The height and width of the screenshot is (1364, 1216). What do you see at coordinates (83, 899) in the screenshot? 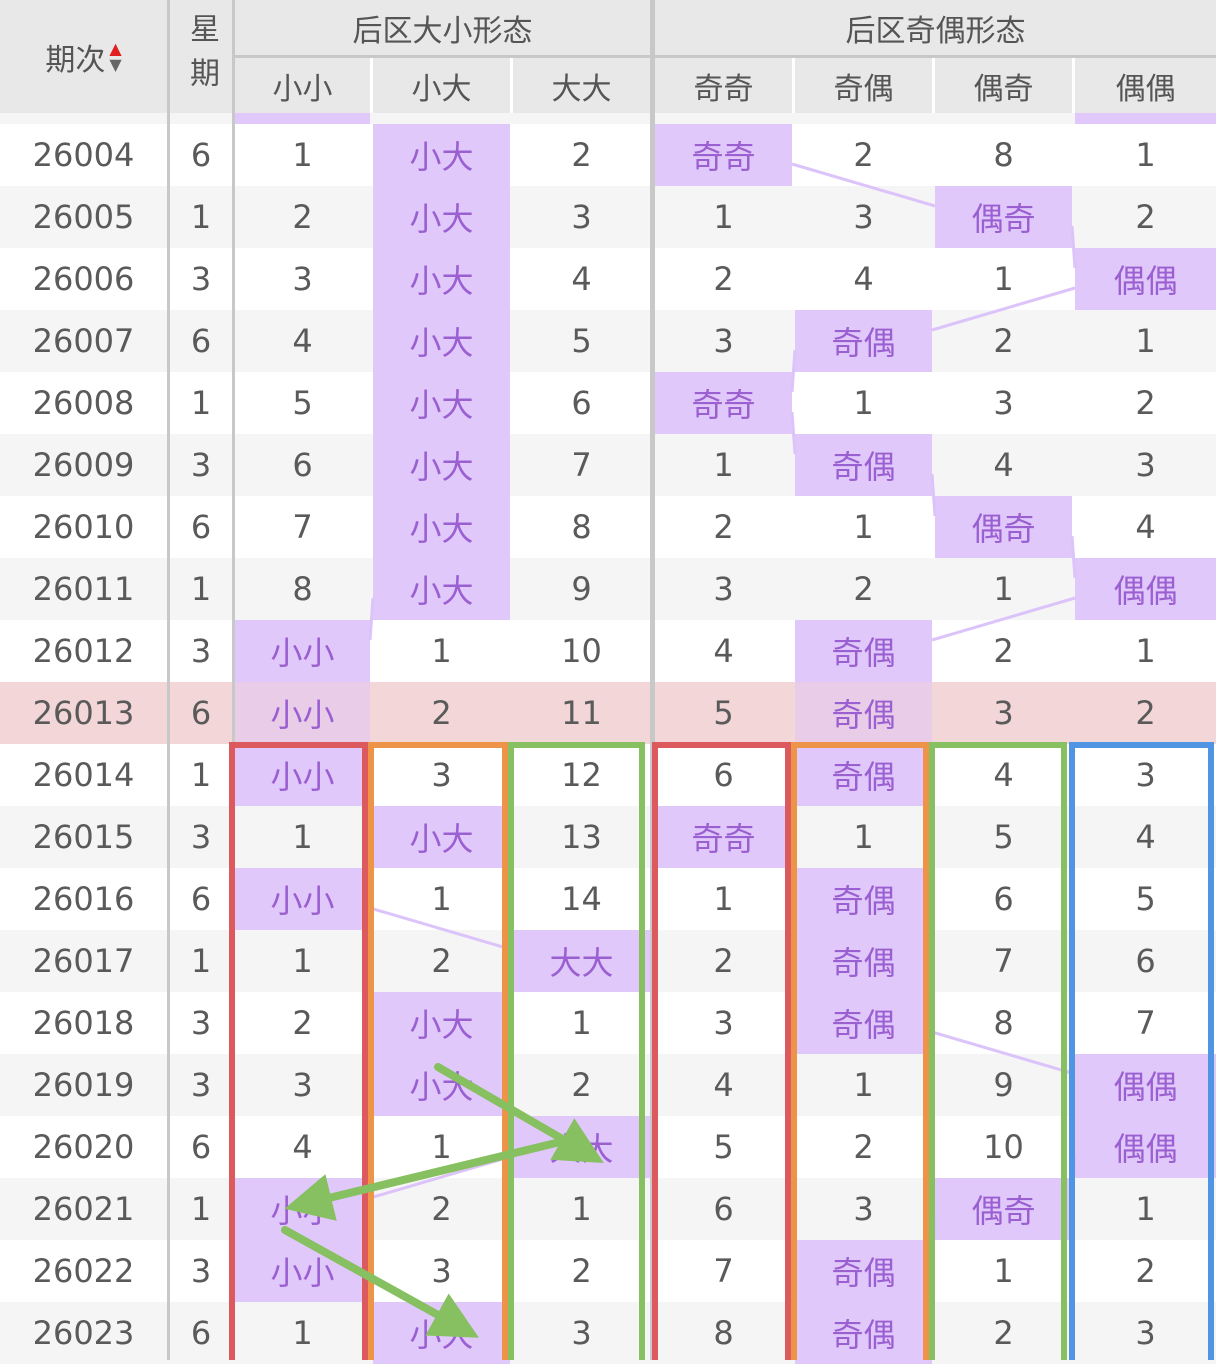
I see `issue-cell: 26016` at bounding box center [83, 899].